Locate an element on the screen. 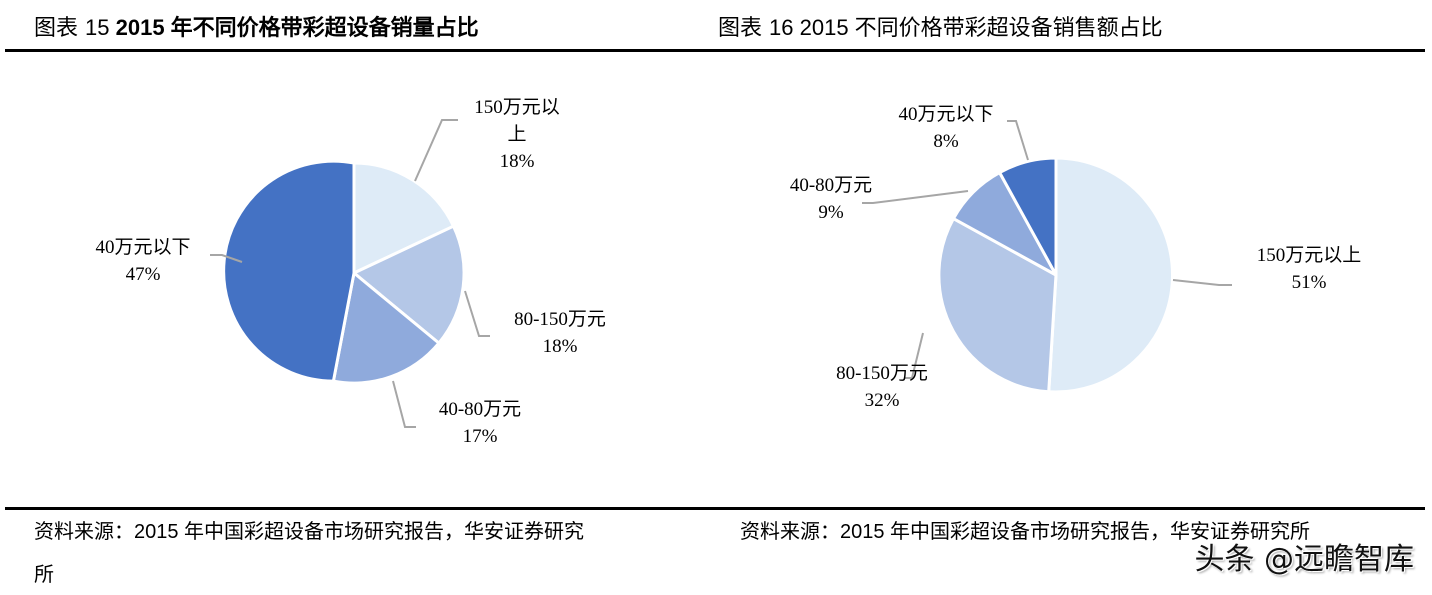 The width and height of the screenshot is (1432, 595). left-title-prefix: 图表 is located at coordinates (59, 28).